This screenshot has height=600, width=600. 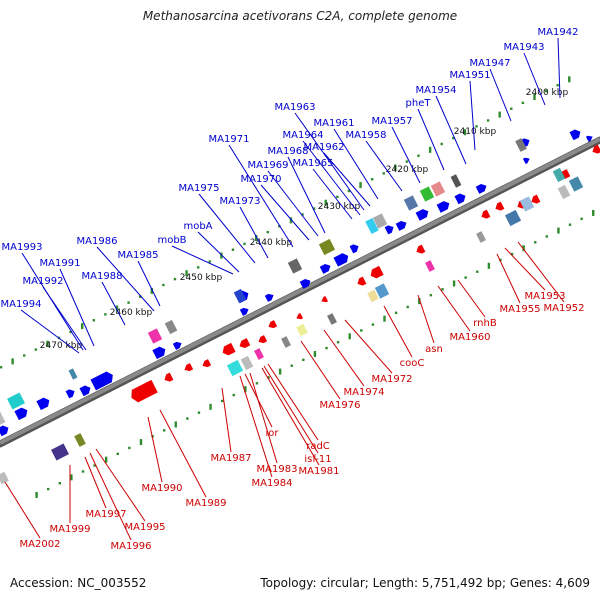 I want to click on reverse-gene-label: MA1996, so click(x=131, y=546).